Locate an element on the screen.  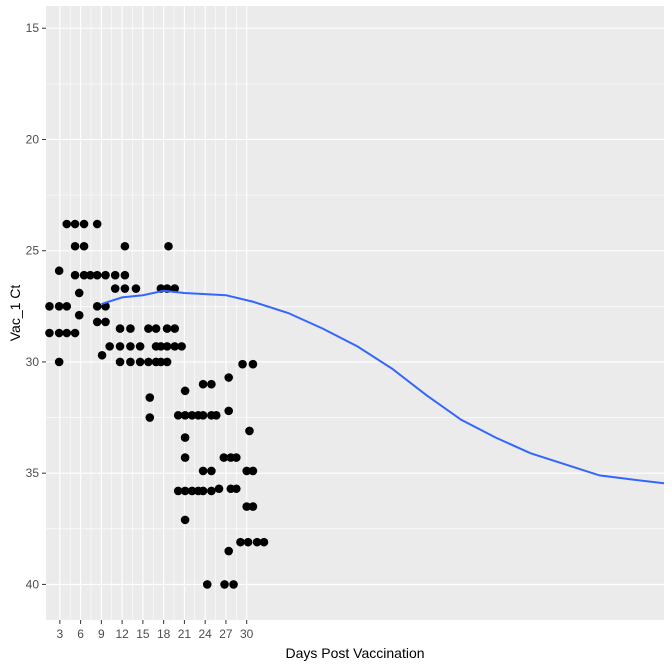
x-tick-label: 27 is located at coordinates (226, 634).